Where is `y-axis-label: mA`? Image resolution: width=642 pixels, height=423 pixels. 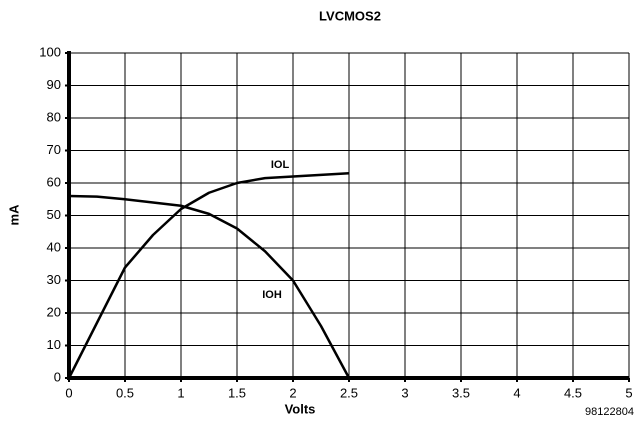
y-axis-label: mA is located at coordinates (13, 215).